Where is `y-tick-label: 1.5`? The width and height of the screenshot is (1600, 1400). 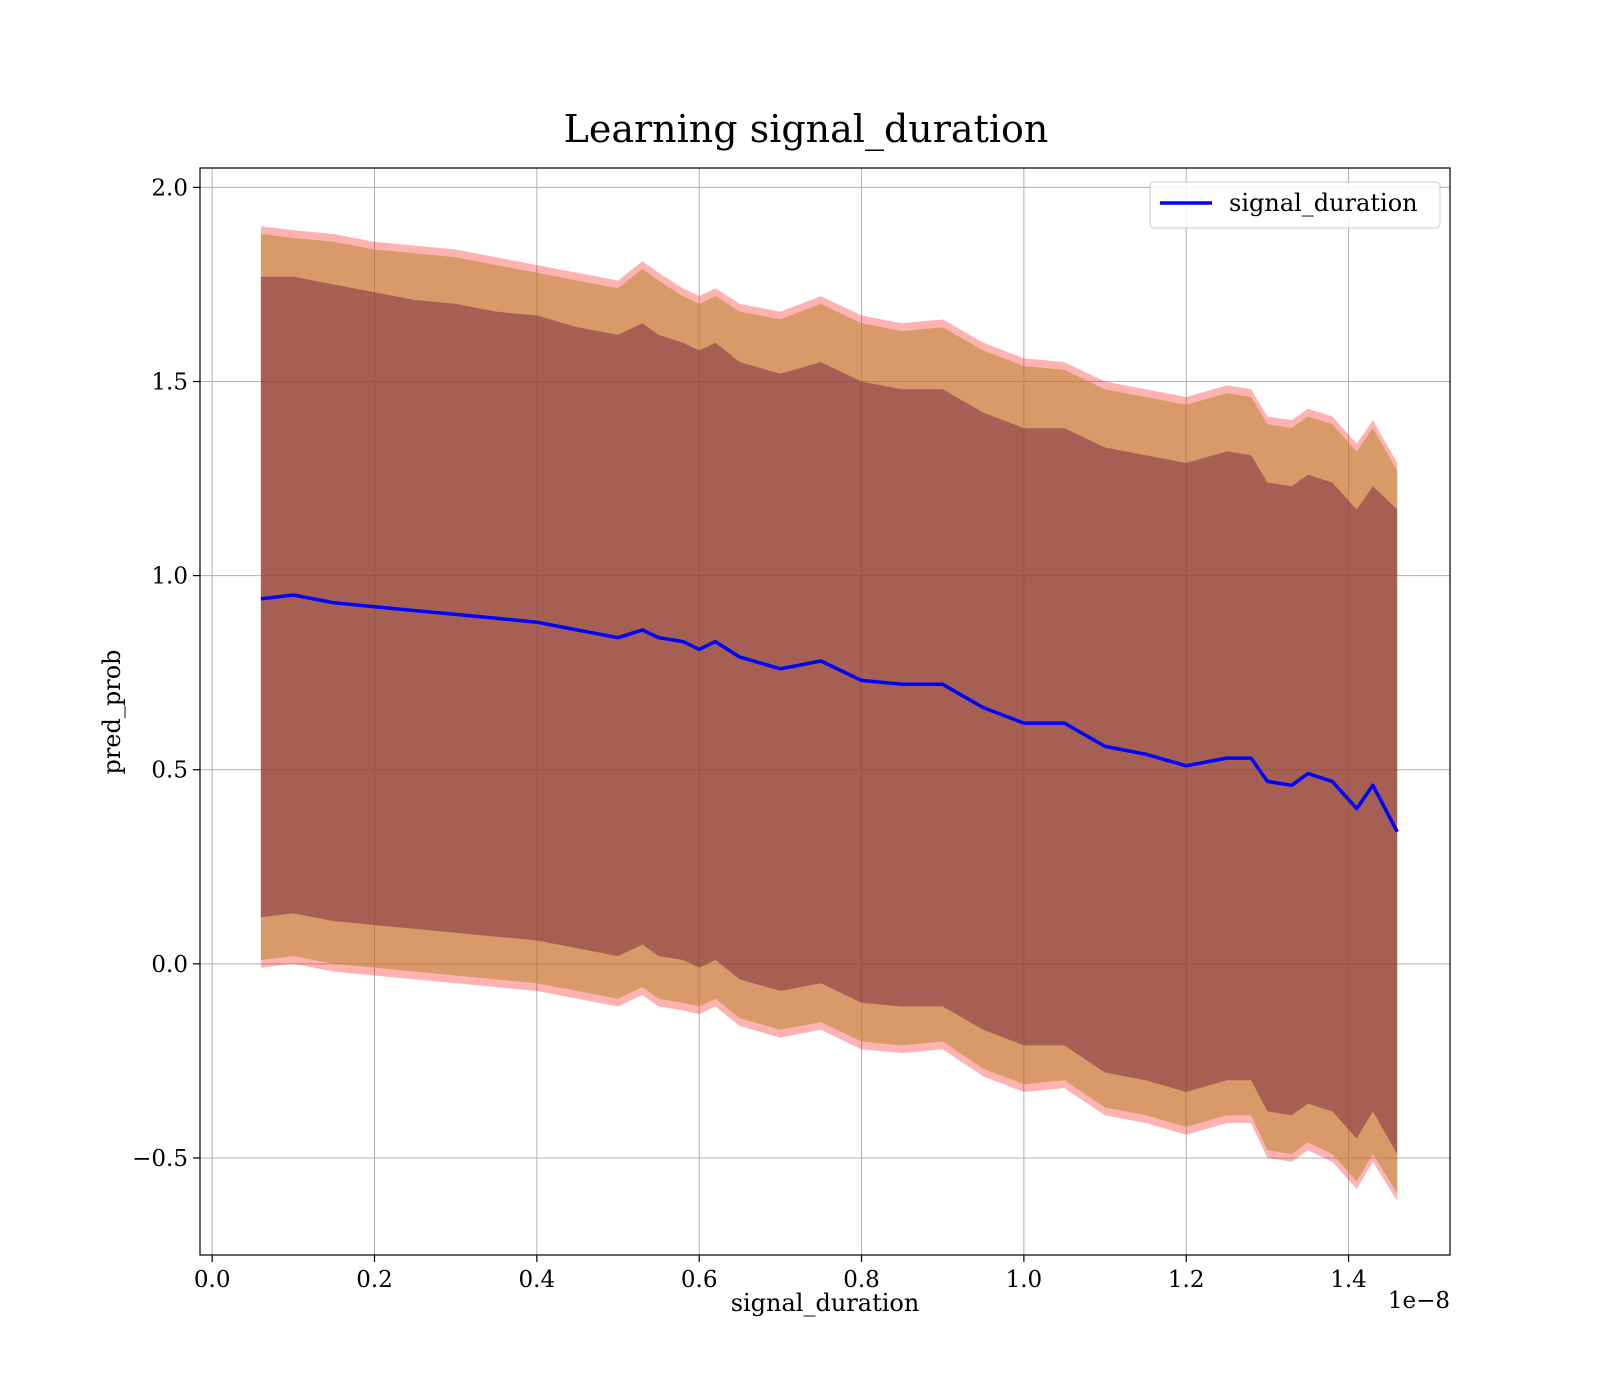 y-tick-label: 1.5 is located at coordinates (169, 383).